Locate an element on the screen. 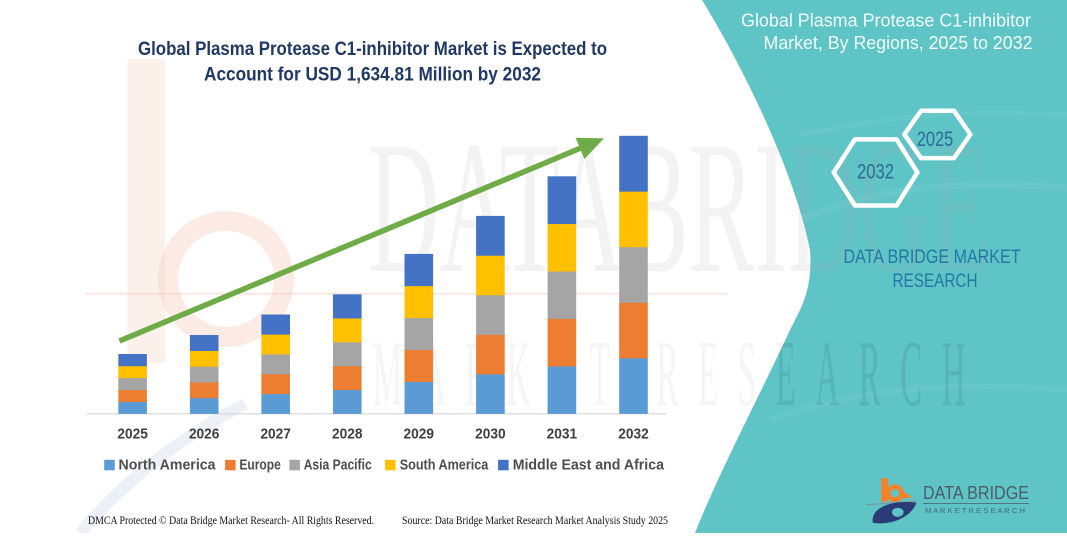 The image size is (1067, 538). svg-text: 2029 is located at coordinates (419, 434).